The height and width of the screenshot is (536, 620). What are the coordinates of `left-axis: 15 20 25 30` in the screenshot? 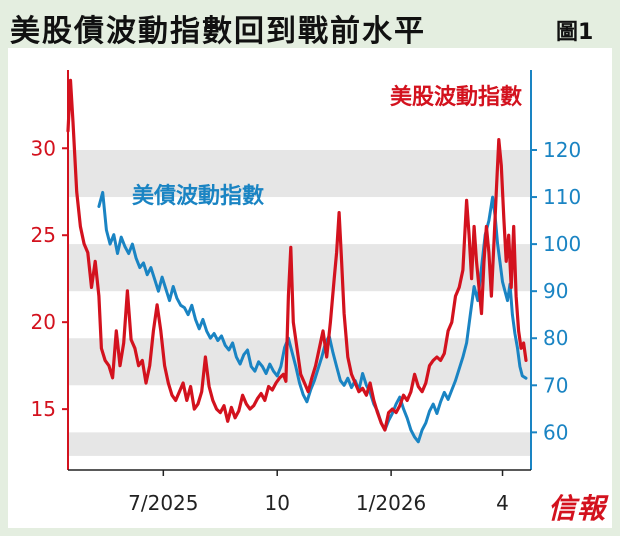 It's located at (49, 278).